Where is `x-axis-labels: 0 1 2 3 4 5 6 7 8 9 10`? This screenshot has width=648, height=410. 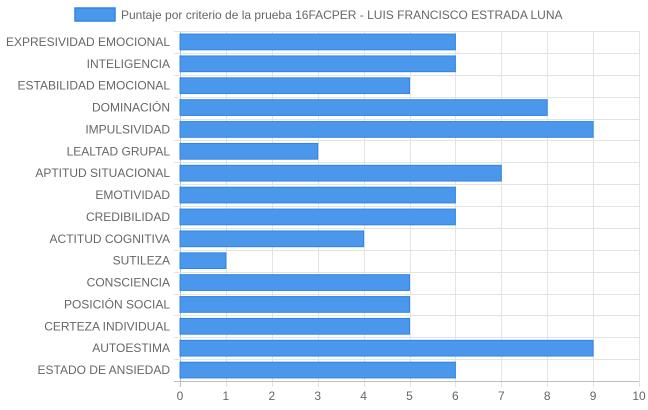
x-axis-labels: 0 1 2 3 4 5 6 7 8 9 10 is located at coordinates (411, 396).